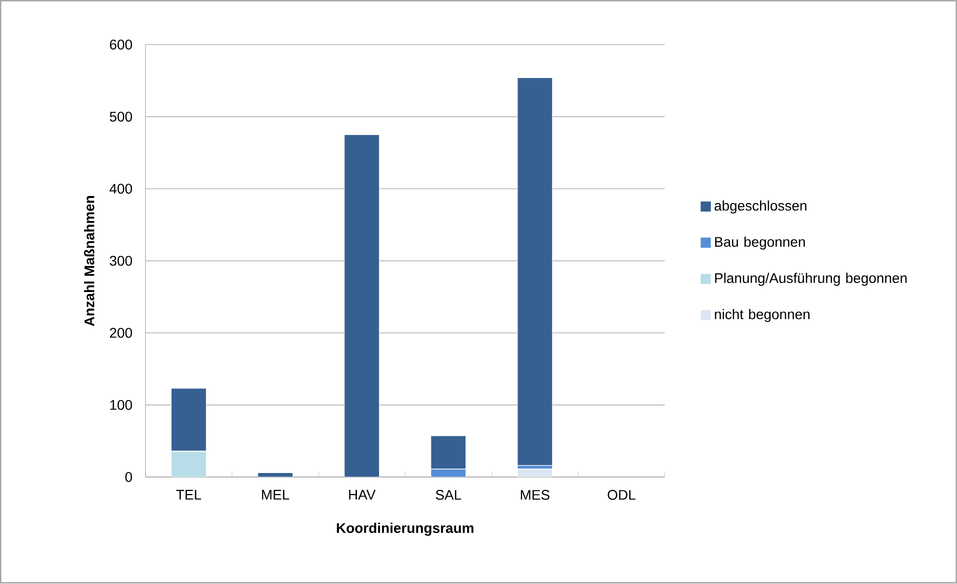 This screenshot has height=584, width=957. What do you see at coordinates (121, 261) in the screenshot?
I see `y-tick-label: 300` at bounding box center [121, 261].